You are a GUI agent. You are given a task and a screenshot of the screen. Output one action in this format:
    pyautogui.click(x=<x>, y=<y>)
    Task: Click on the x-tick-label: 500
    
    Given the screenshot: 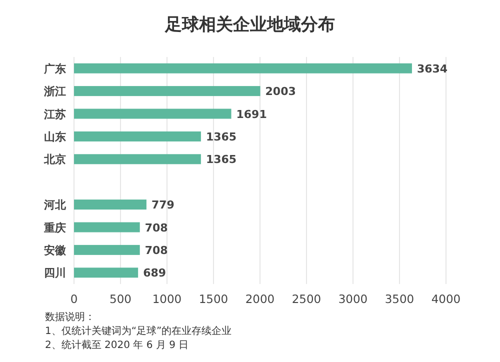 What is the action you would take?
    pyautogui.click(x=121, y=299)
    